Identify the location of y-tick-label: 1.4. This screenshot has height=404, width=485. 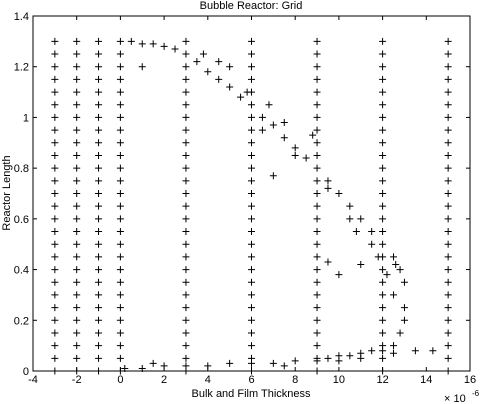
(21, 17).